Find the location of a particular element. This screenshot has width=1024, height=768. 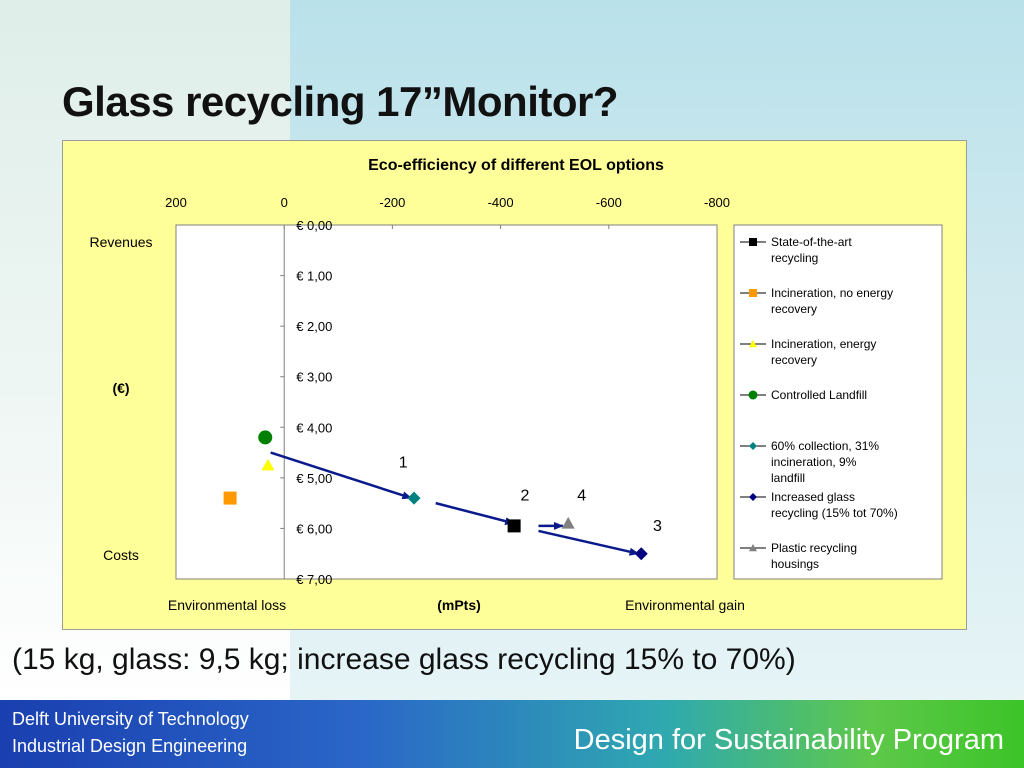

legend-marker-plastic-recycling-housings is located at coordinates (753, 548).